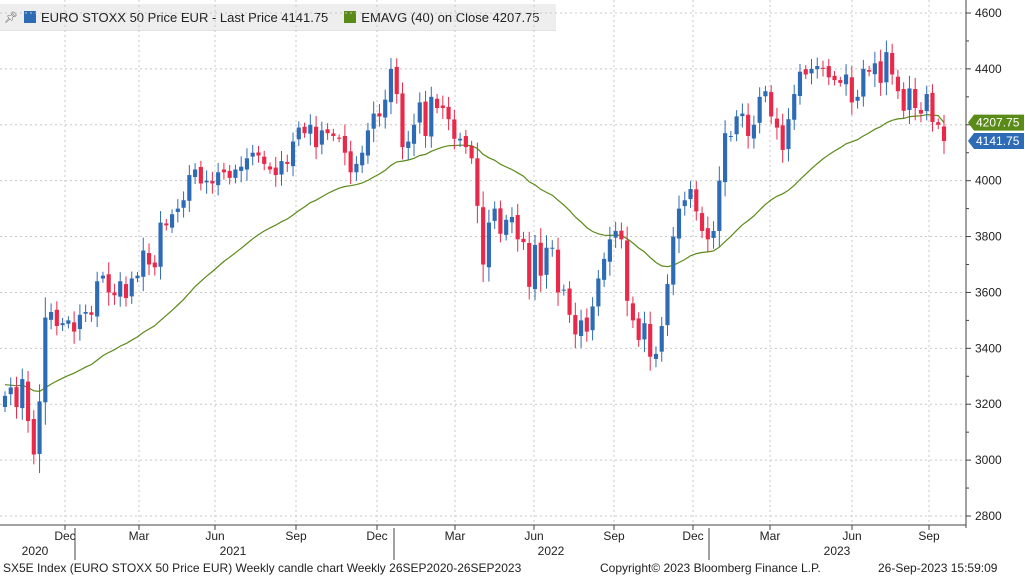  Describe the element at coordinates (851, 536) in the screenshot. I see `xtick-label: Jun` at that location.